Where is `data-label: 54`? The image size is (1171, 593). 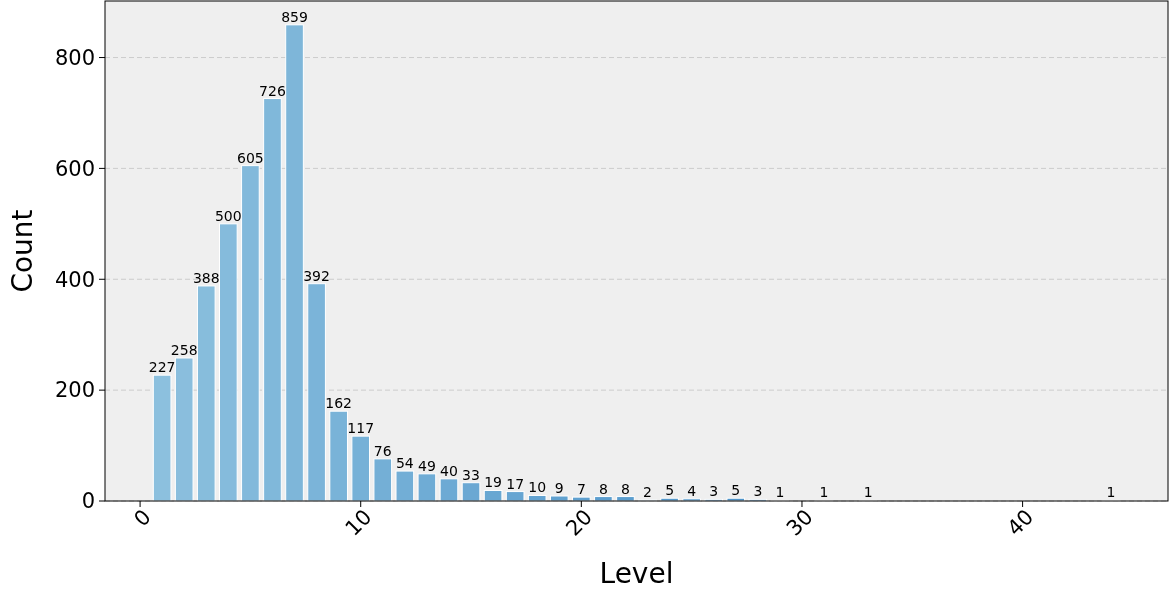 data-label: 54 is located at coordinates (404, 463).